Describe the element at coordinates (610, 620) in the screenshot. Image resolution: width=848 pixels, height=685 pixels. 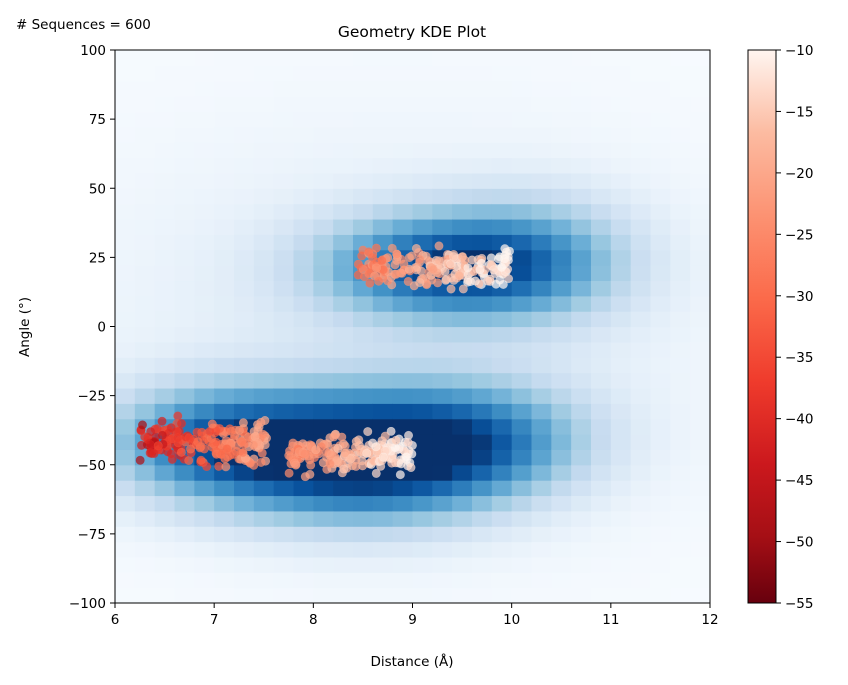
I see `x-tick-label: 11` at that location.